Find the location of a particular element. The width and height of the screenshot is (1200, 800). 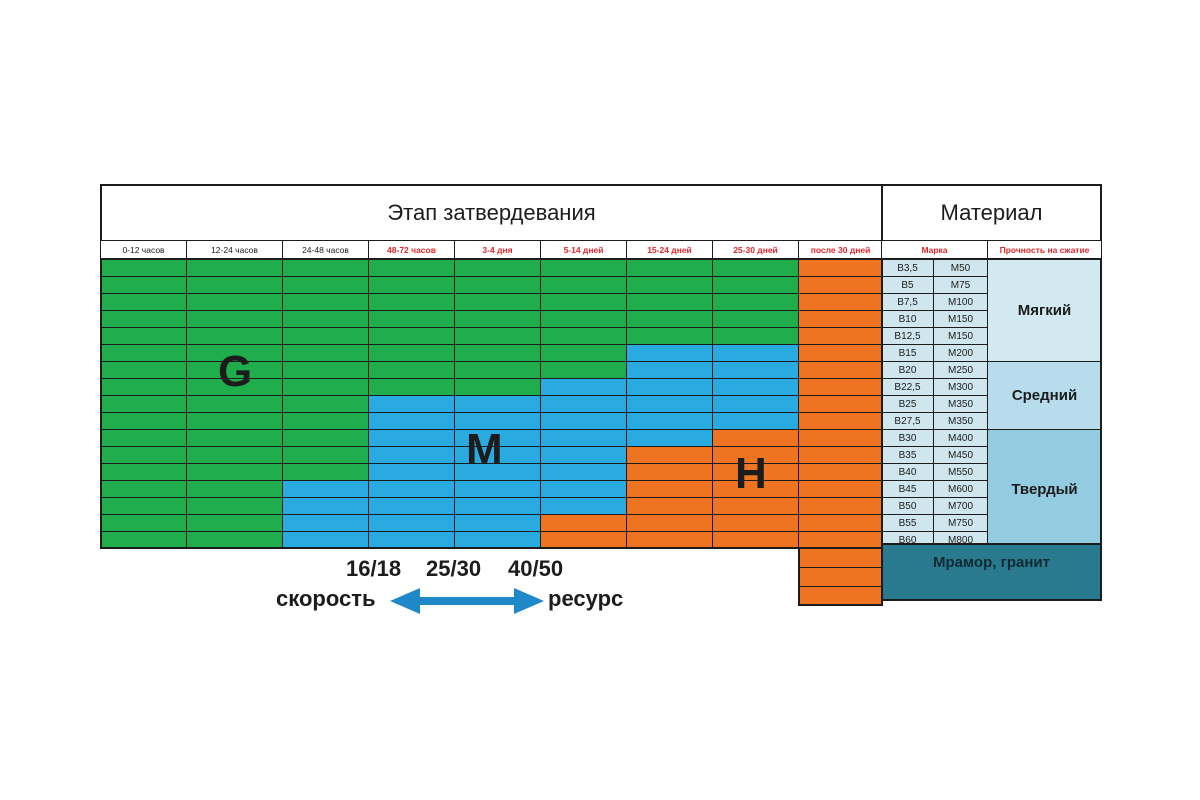

strength-group-label: Мягкий is located at coordinates (1044, 310).